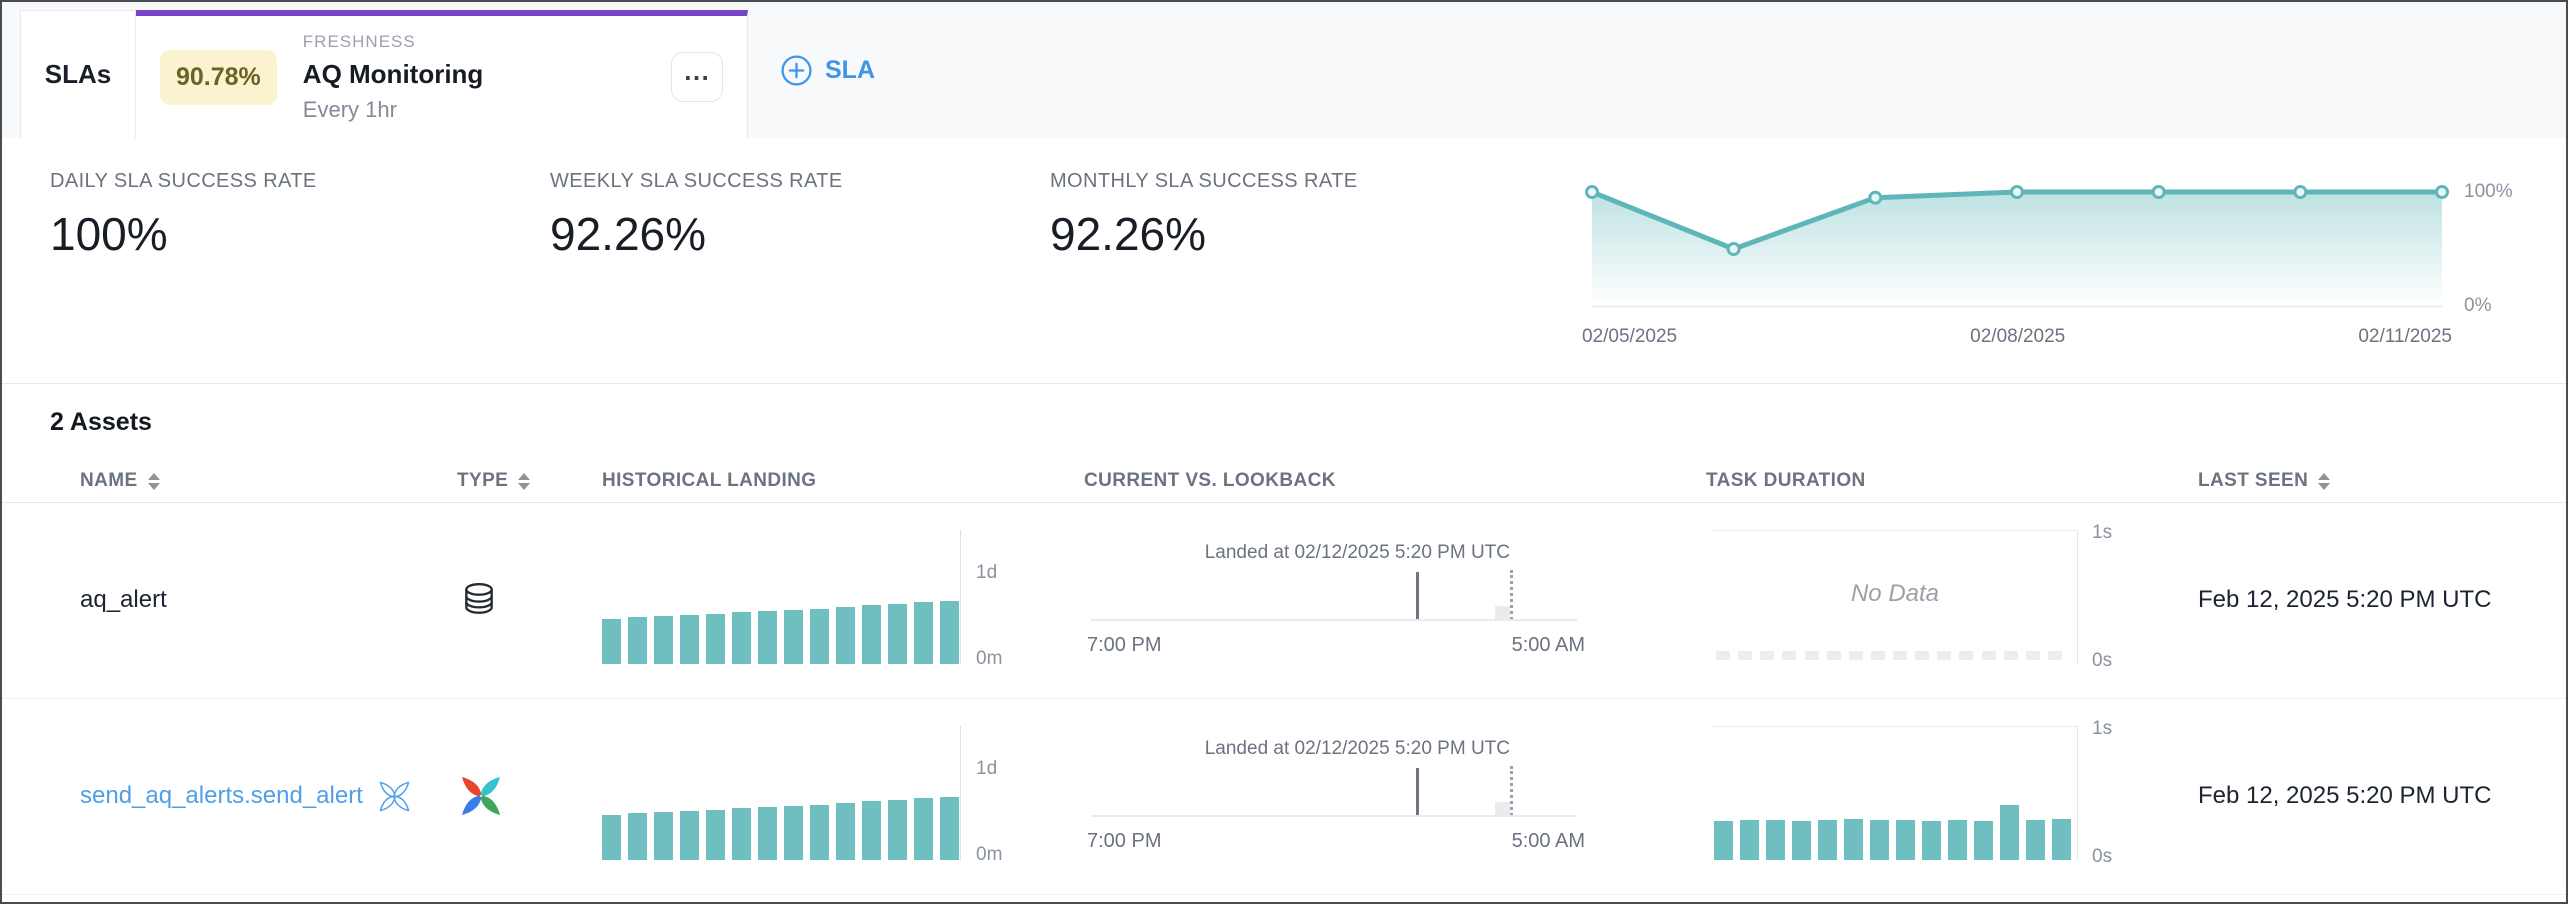 The width and height of the screenshot is (2568, 904). Describe the element at coordinates (1417, 596) in the screenshot. I see `landed-marker-line` at that location.